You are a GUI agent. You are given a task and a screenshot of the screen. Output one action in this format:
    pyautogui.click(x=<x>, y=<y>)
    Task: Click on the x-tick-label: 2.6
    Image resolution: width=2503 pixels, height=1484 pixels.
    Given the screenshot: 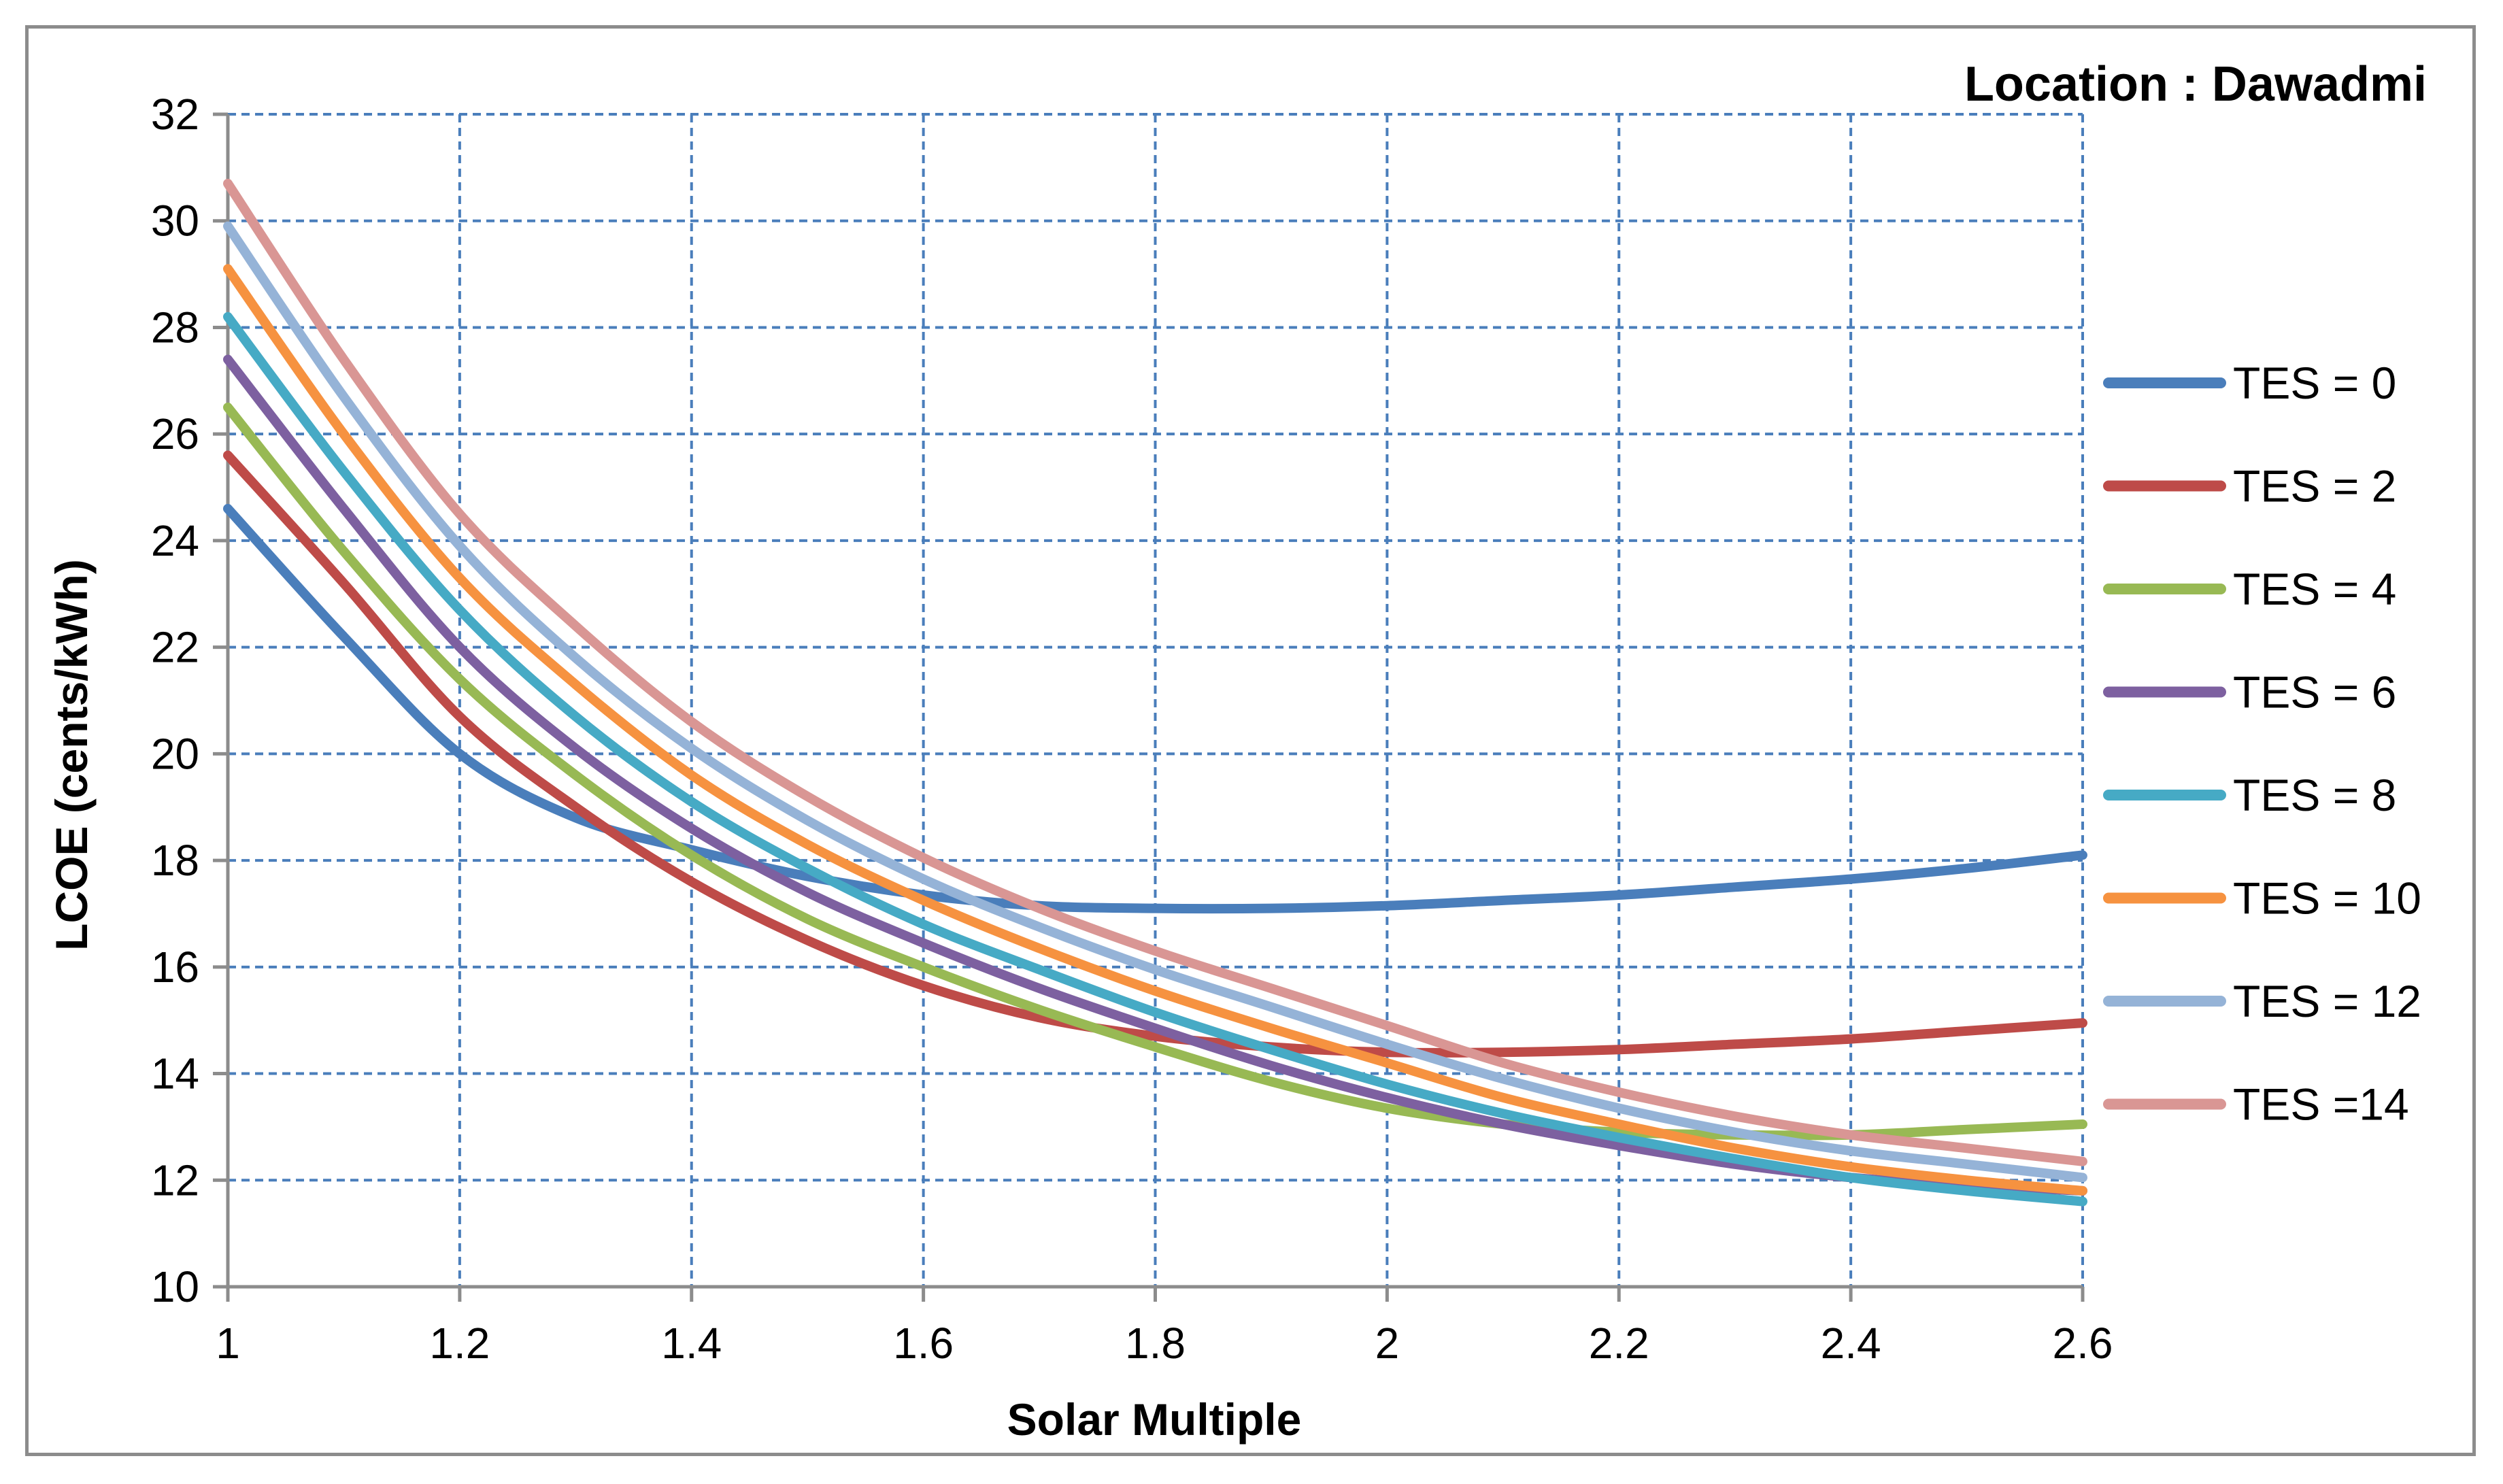 What is the action you would take?
    pyautogui.click(x=2083, y=1343)
    